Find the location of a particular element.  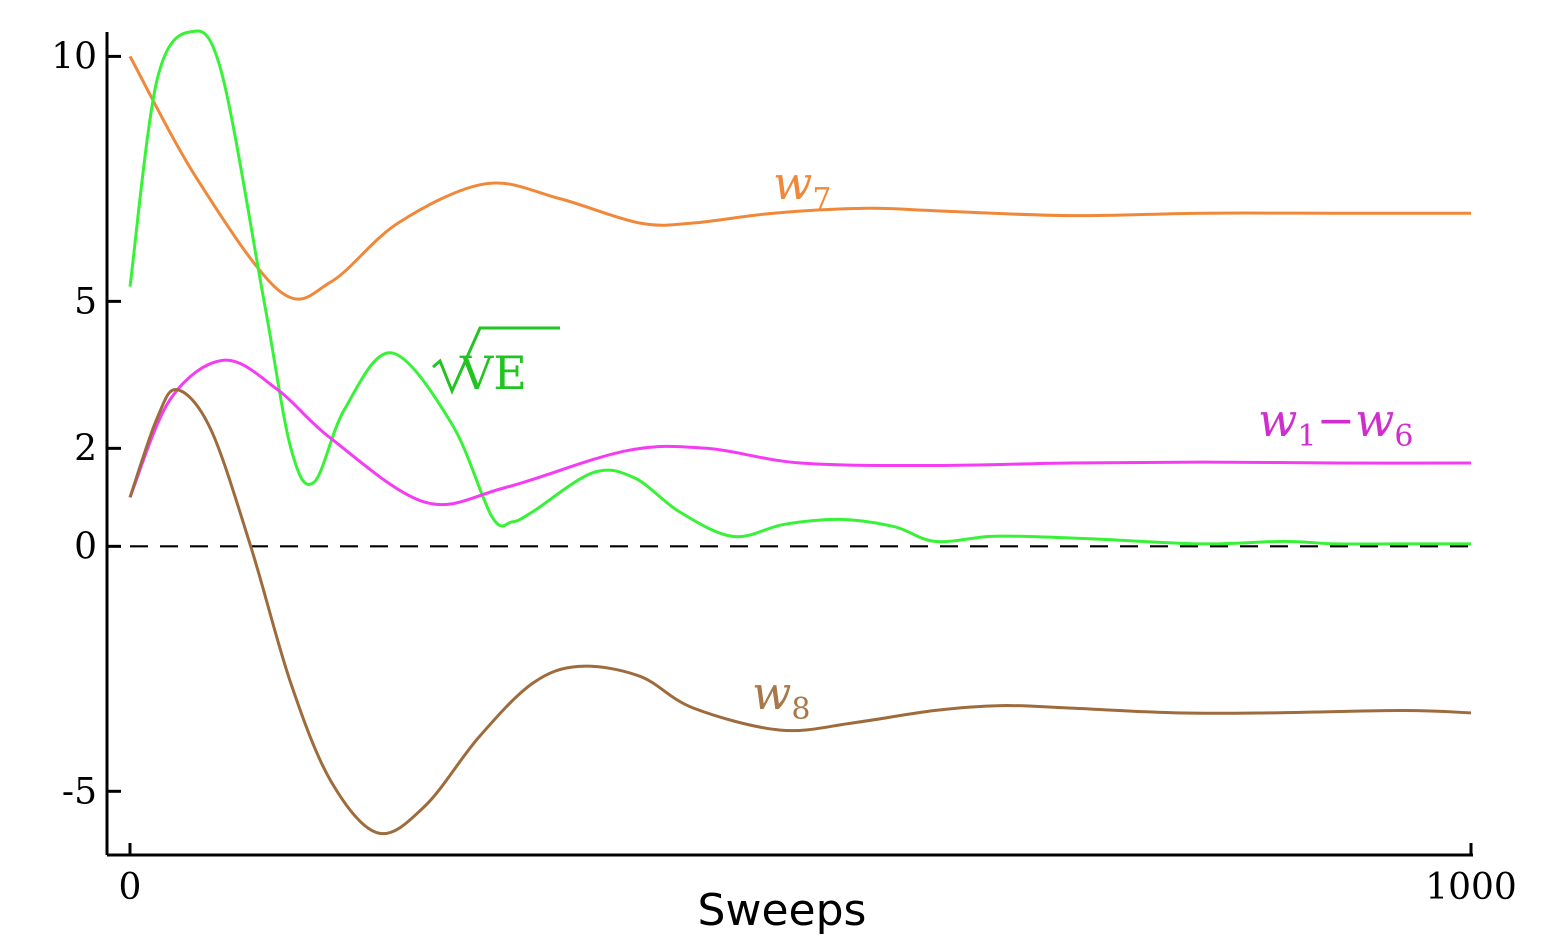

y-tick-label: 5 is located at coordinates (85, 301).